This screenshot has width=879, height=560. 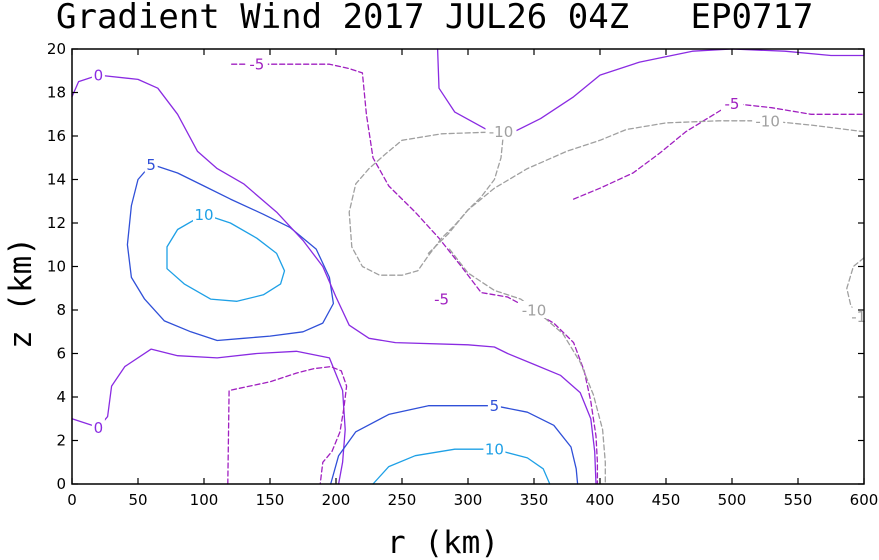 I want to click on y-tick-label-1: 2, so click(x=61, y=441).